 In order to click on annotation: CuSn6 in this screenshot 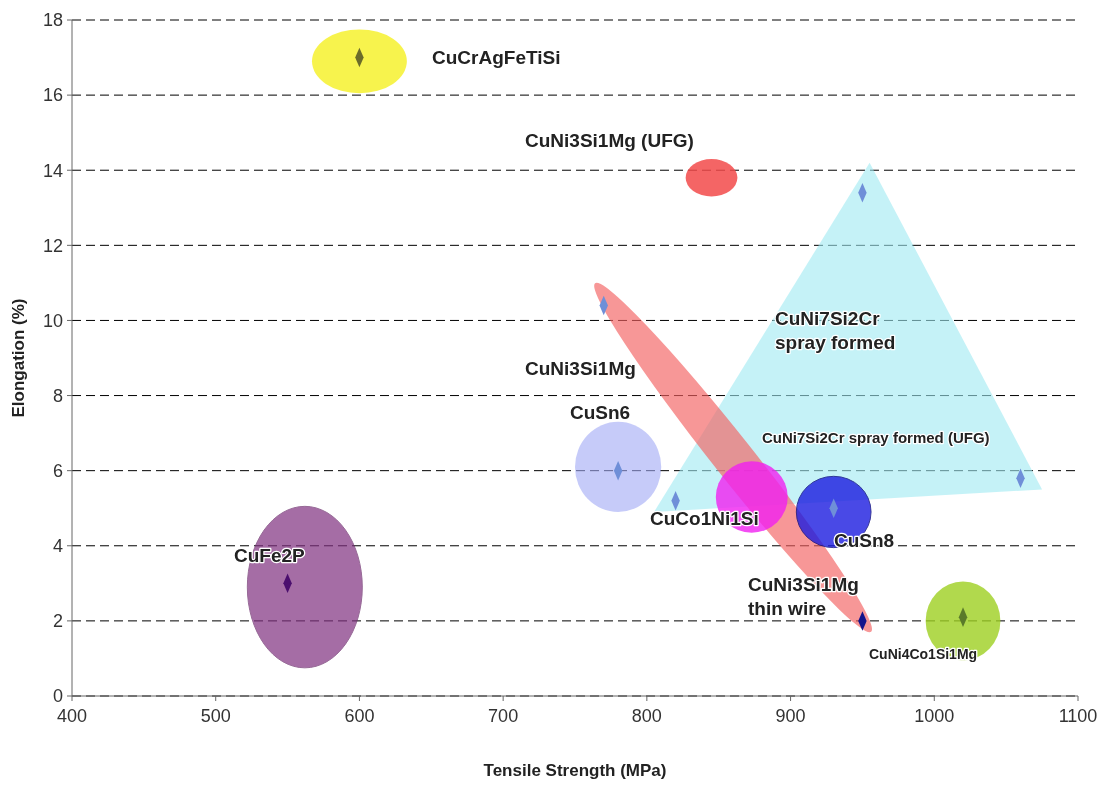, I will do `click(600, 412)`.